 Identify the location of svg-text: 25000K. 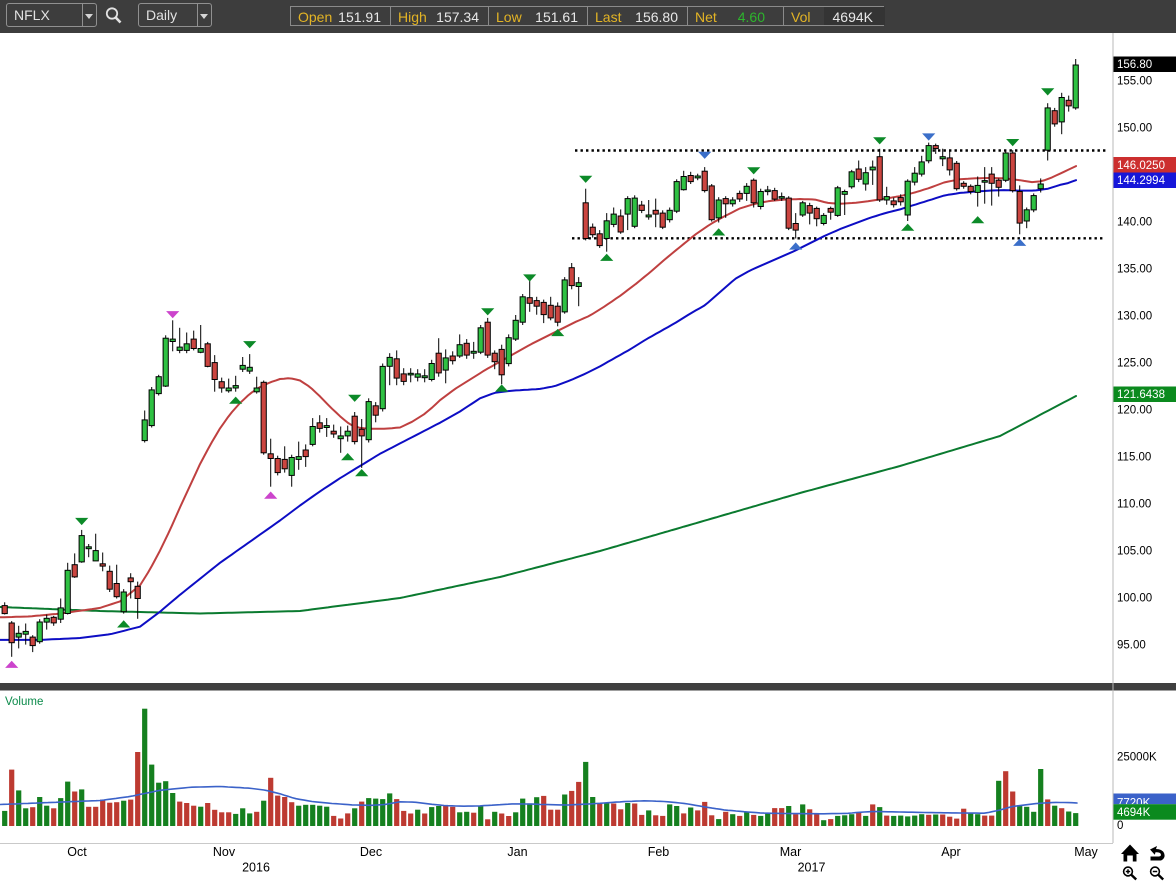
(1137, 758).